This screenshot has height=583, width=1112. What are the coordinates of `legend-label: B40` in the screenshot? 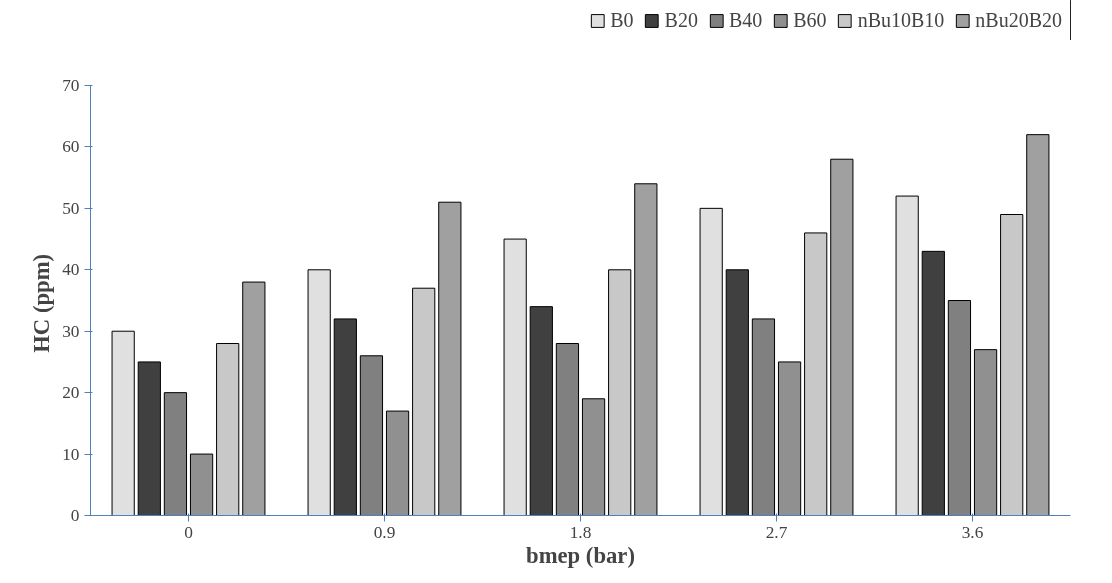 It's located at (745, 20).